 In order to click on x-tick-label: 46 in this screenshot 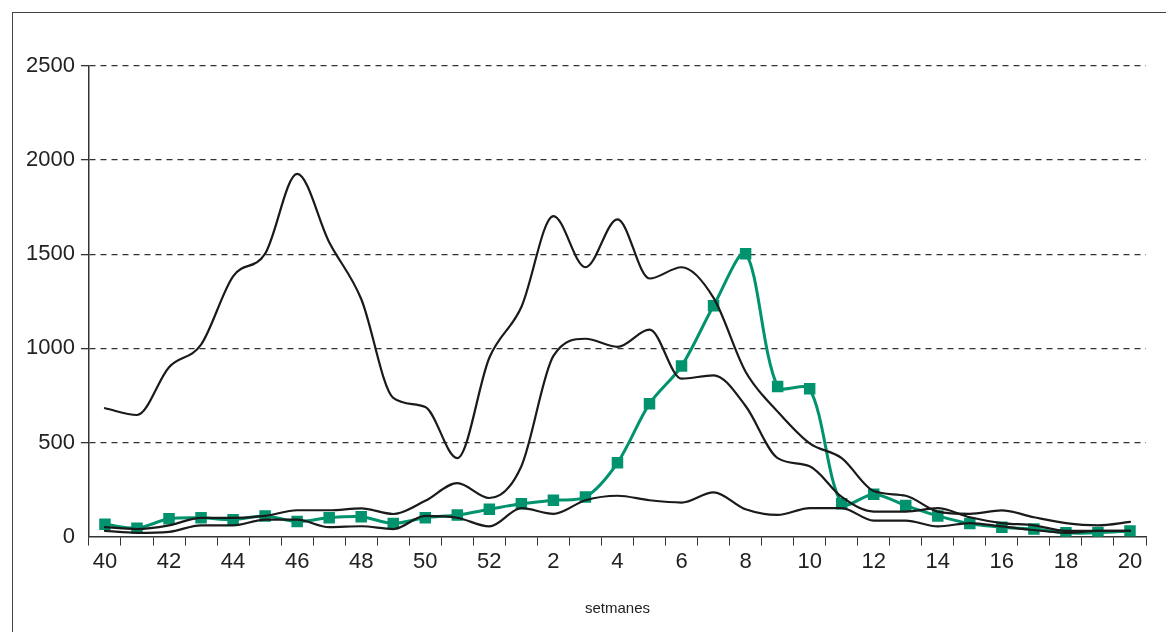, I will do `click(297, 560)`.